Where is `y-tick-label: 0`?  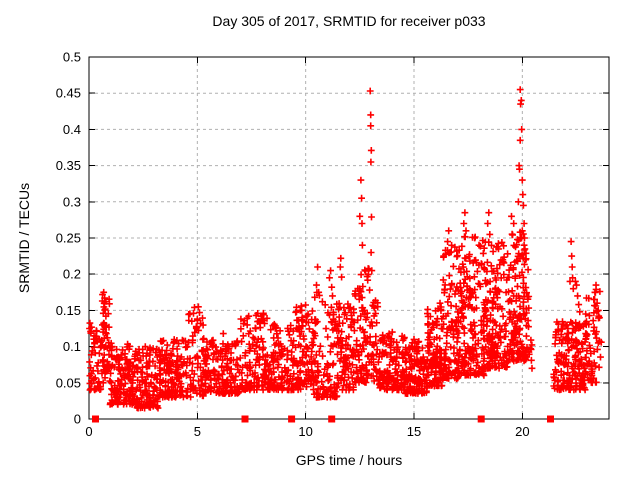 y-tick-label: 0 is located at coordinates (77, 419).